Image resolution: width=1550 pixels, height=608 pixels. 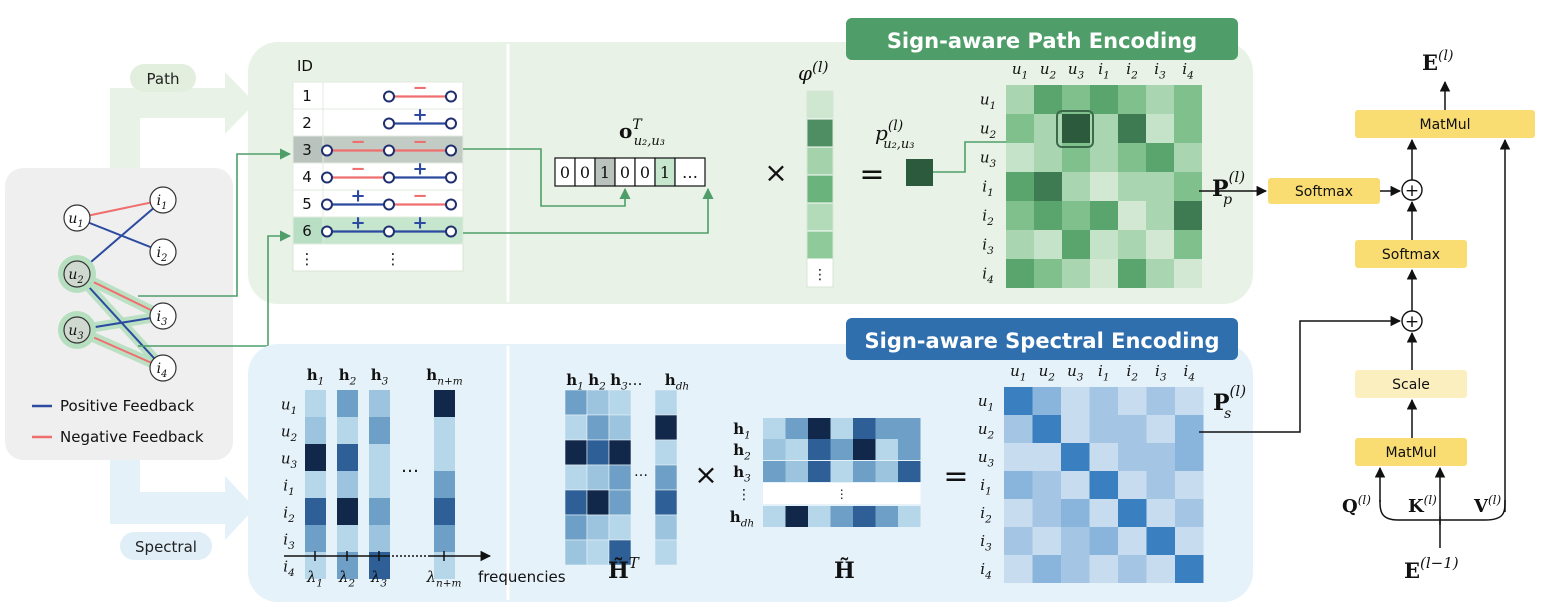 I want to click on phi-frame, so click(x=820, y=189).